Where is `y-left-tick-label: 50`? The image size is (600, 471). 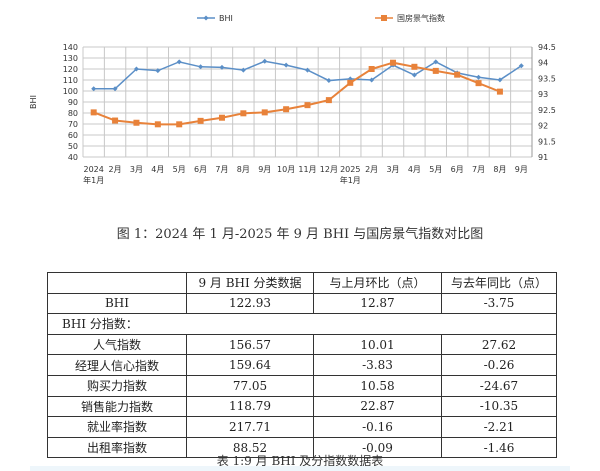
y-left-tick-label: 50 is located at coordinates (73, 146).